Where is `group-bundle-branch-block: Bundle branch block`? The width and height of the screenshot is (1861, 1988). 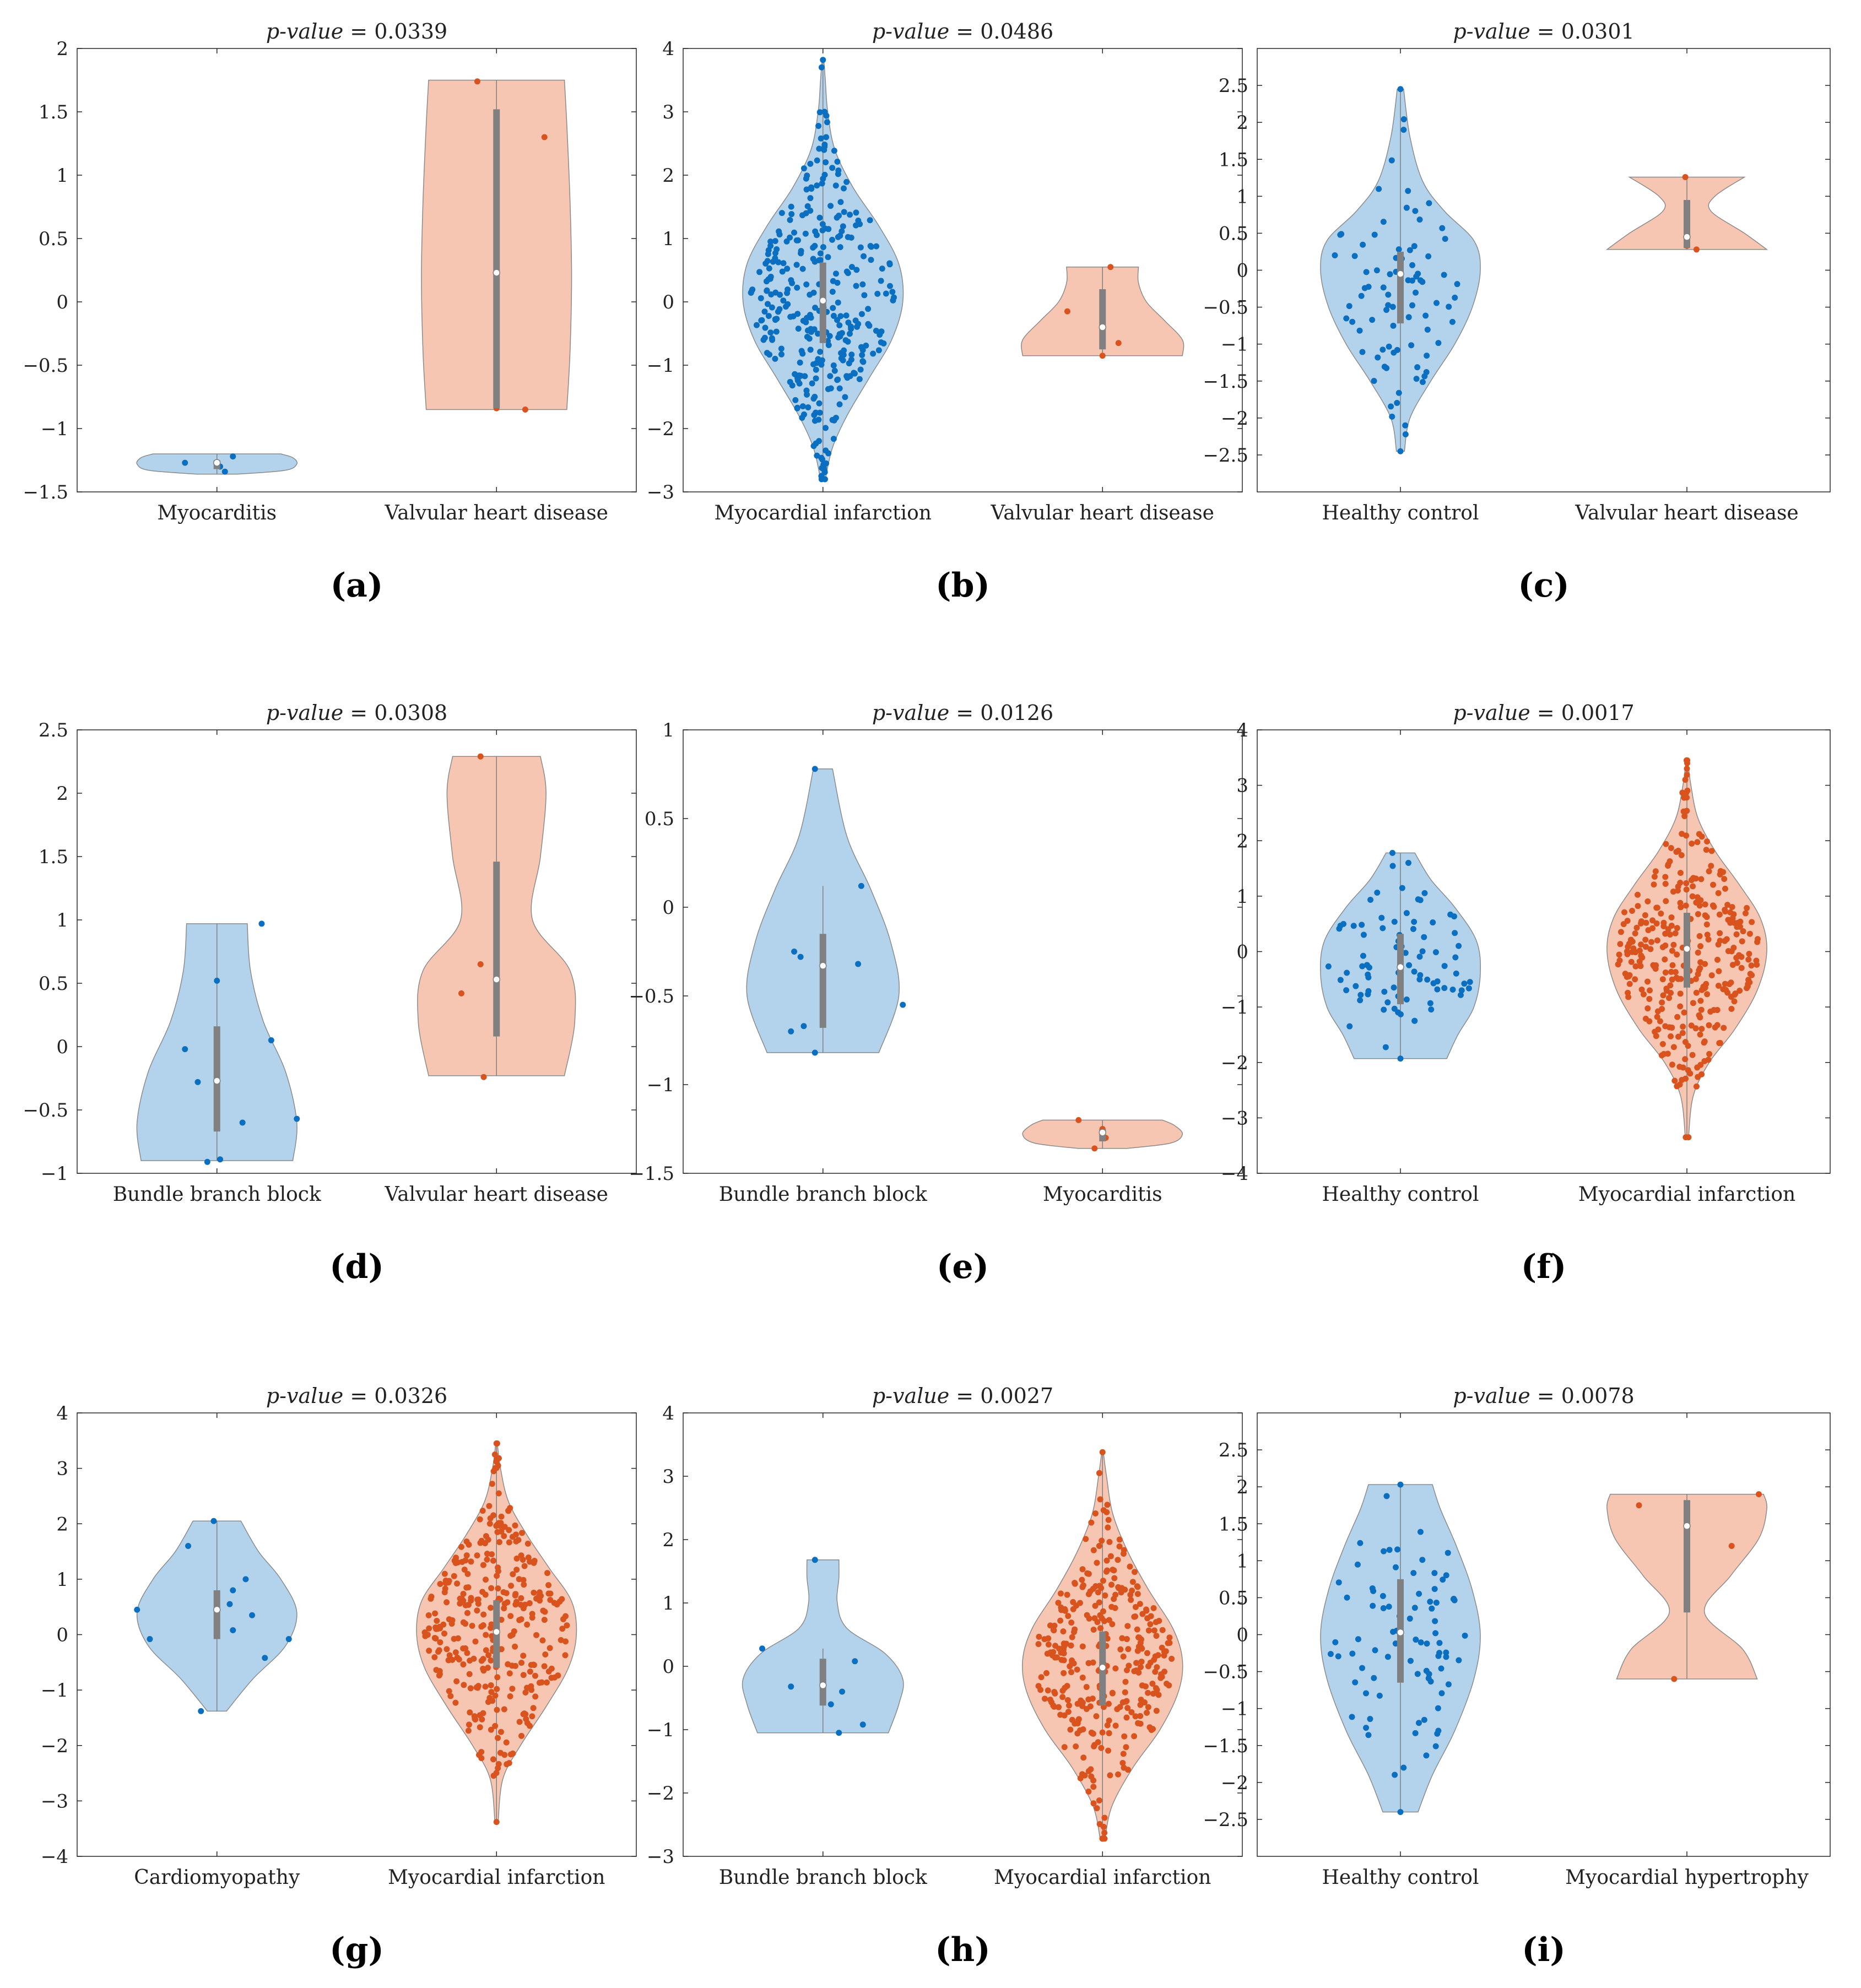
group-bundle-branch-block: Bundle branch block is located at coordinates (823, 968).